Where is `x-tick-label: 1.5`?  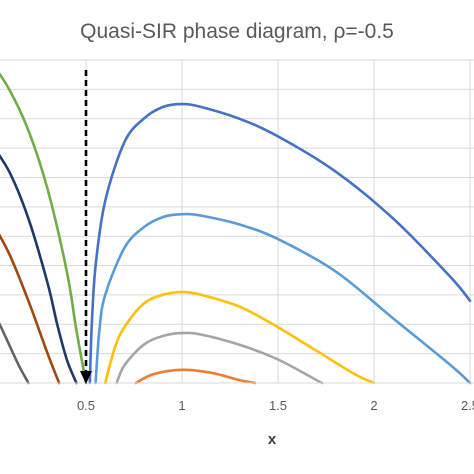 x-tick-label: 1.5 is located at coordinates (278, 405).